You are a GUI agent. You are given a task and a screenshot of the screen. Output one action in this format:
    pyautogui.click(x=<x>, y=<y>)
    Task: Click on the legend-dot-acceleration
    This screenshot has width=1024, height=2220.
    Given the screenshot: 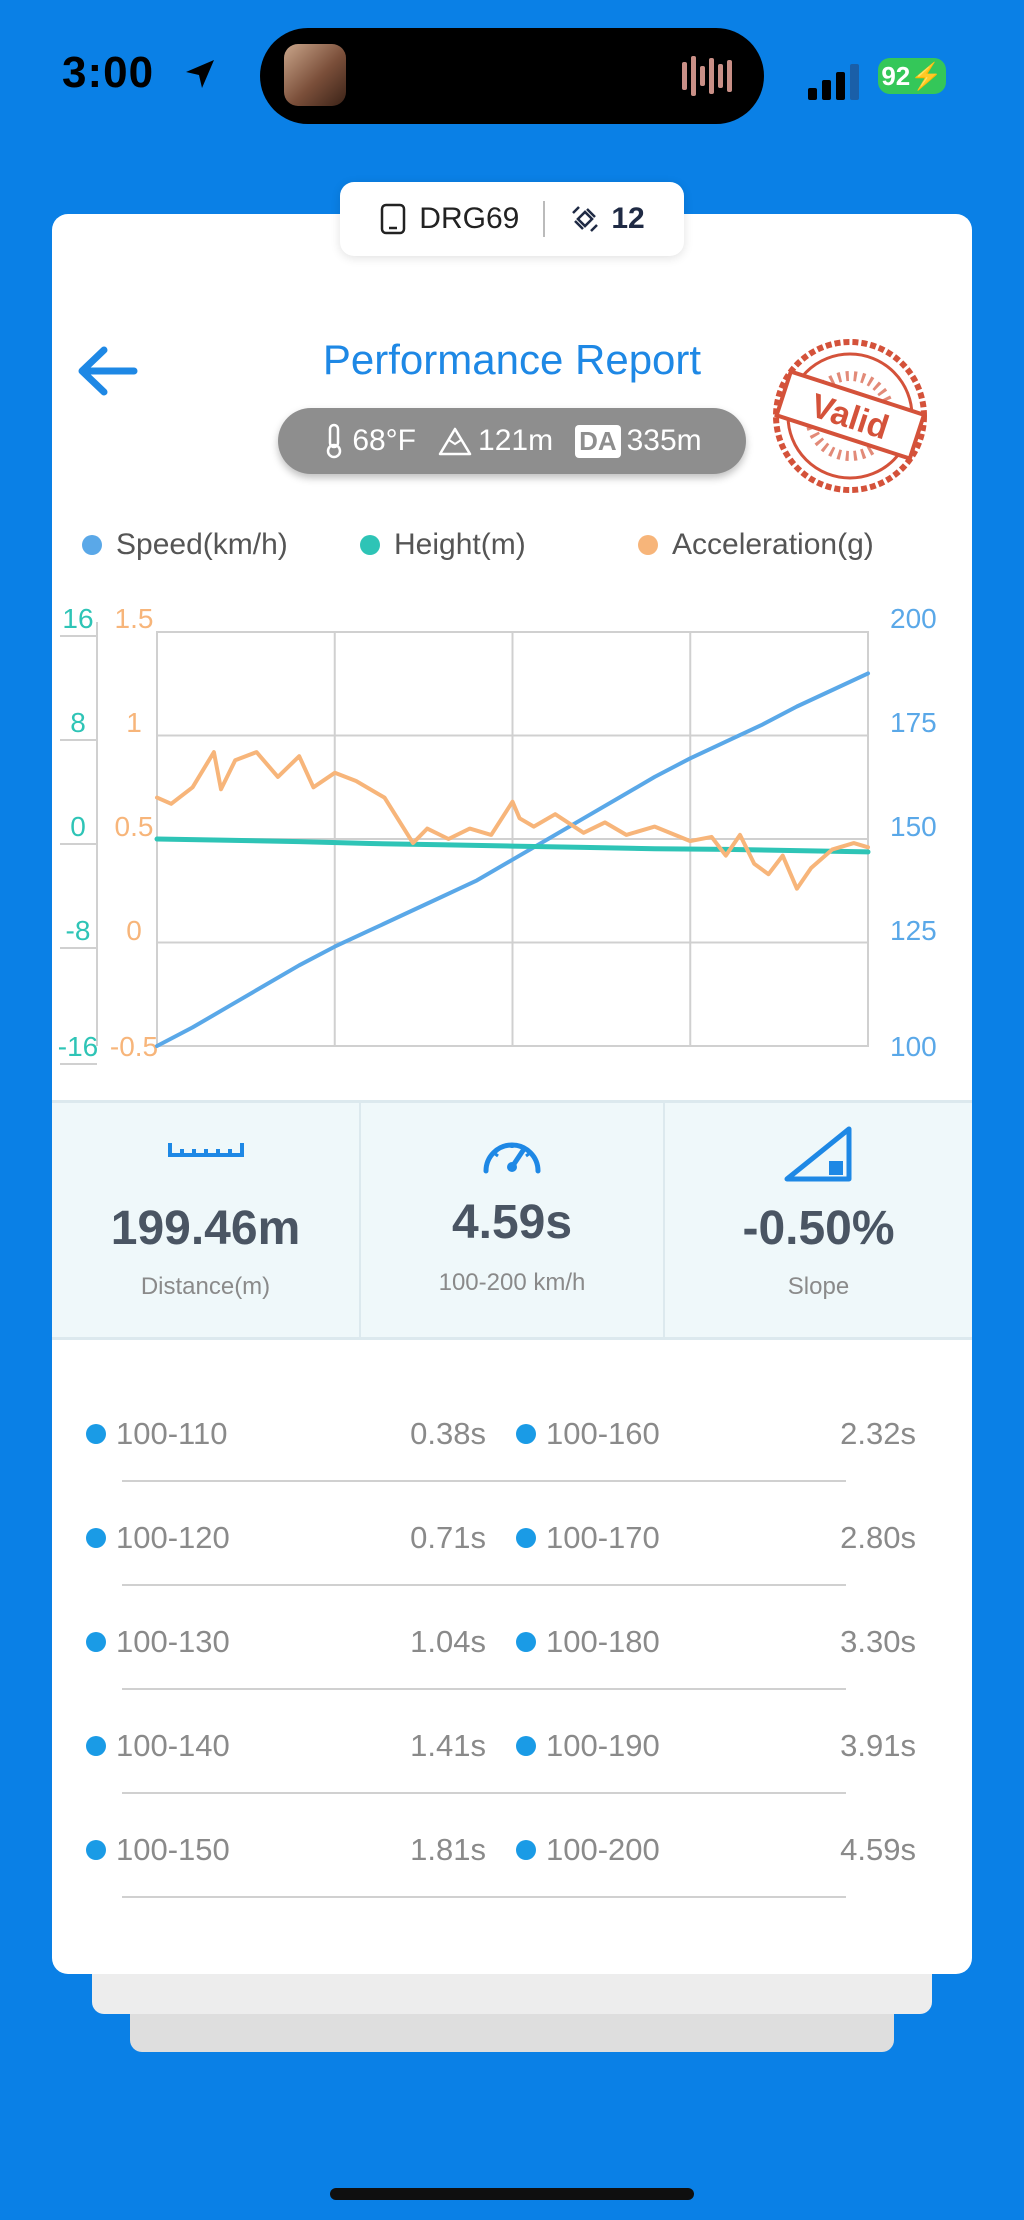 What is the action you would take?
    pyautogui.click(x=648, y=545)
    